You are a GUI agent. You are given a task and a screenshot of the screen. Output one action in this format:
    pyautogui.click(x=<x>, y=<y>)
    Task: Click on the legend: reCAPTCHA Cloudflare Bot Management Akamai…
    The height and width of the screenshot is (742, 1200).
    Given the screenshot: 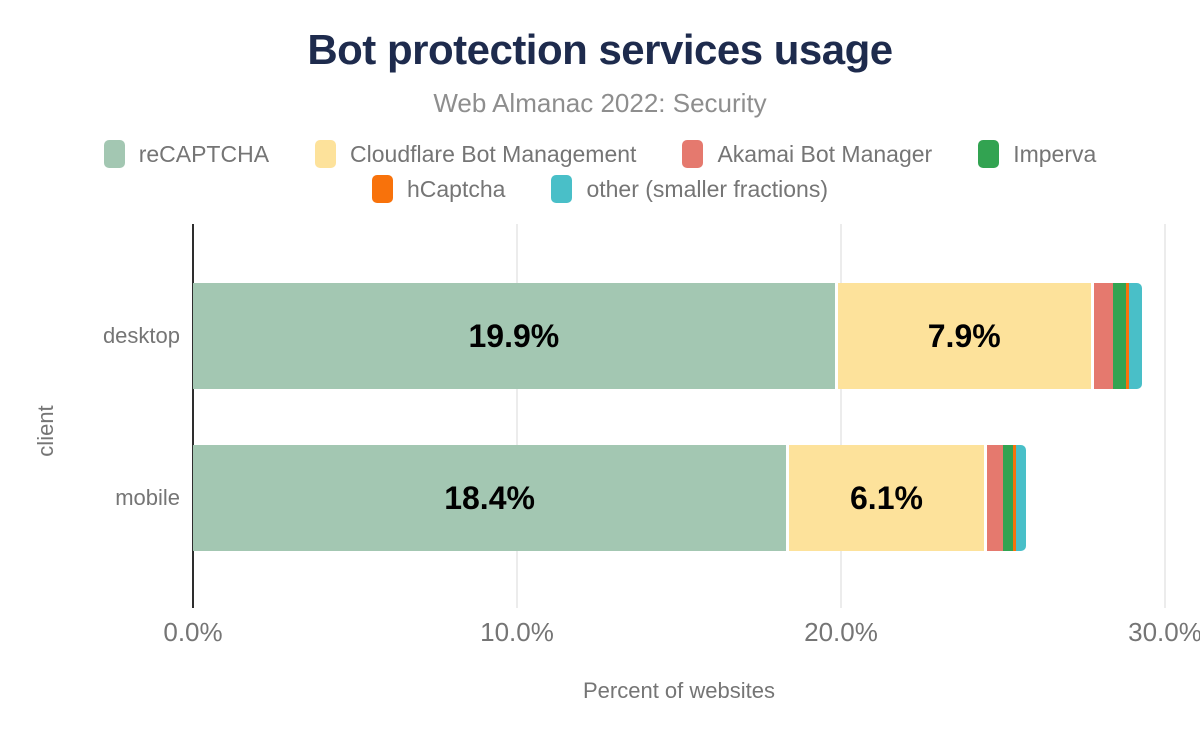 What is the action you would take?
    pyautogui.click(x=600, y=171)
    